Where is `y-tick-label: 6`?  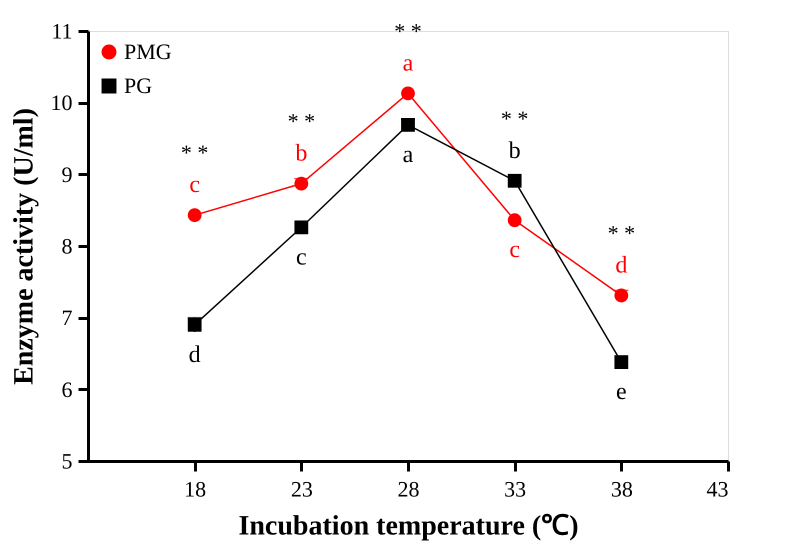 y-tick-label: 6 is located at coordinates (67, 389).